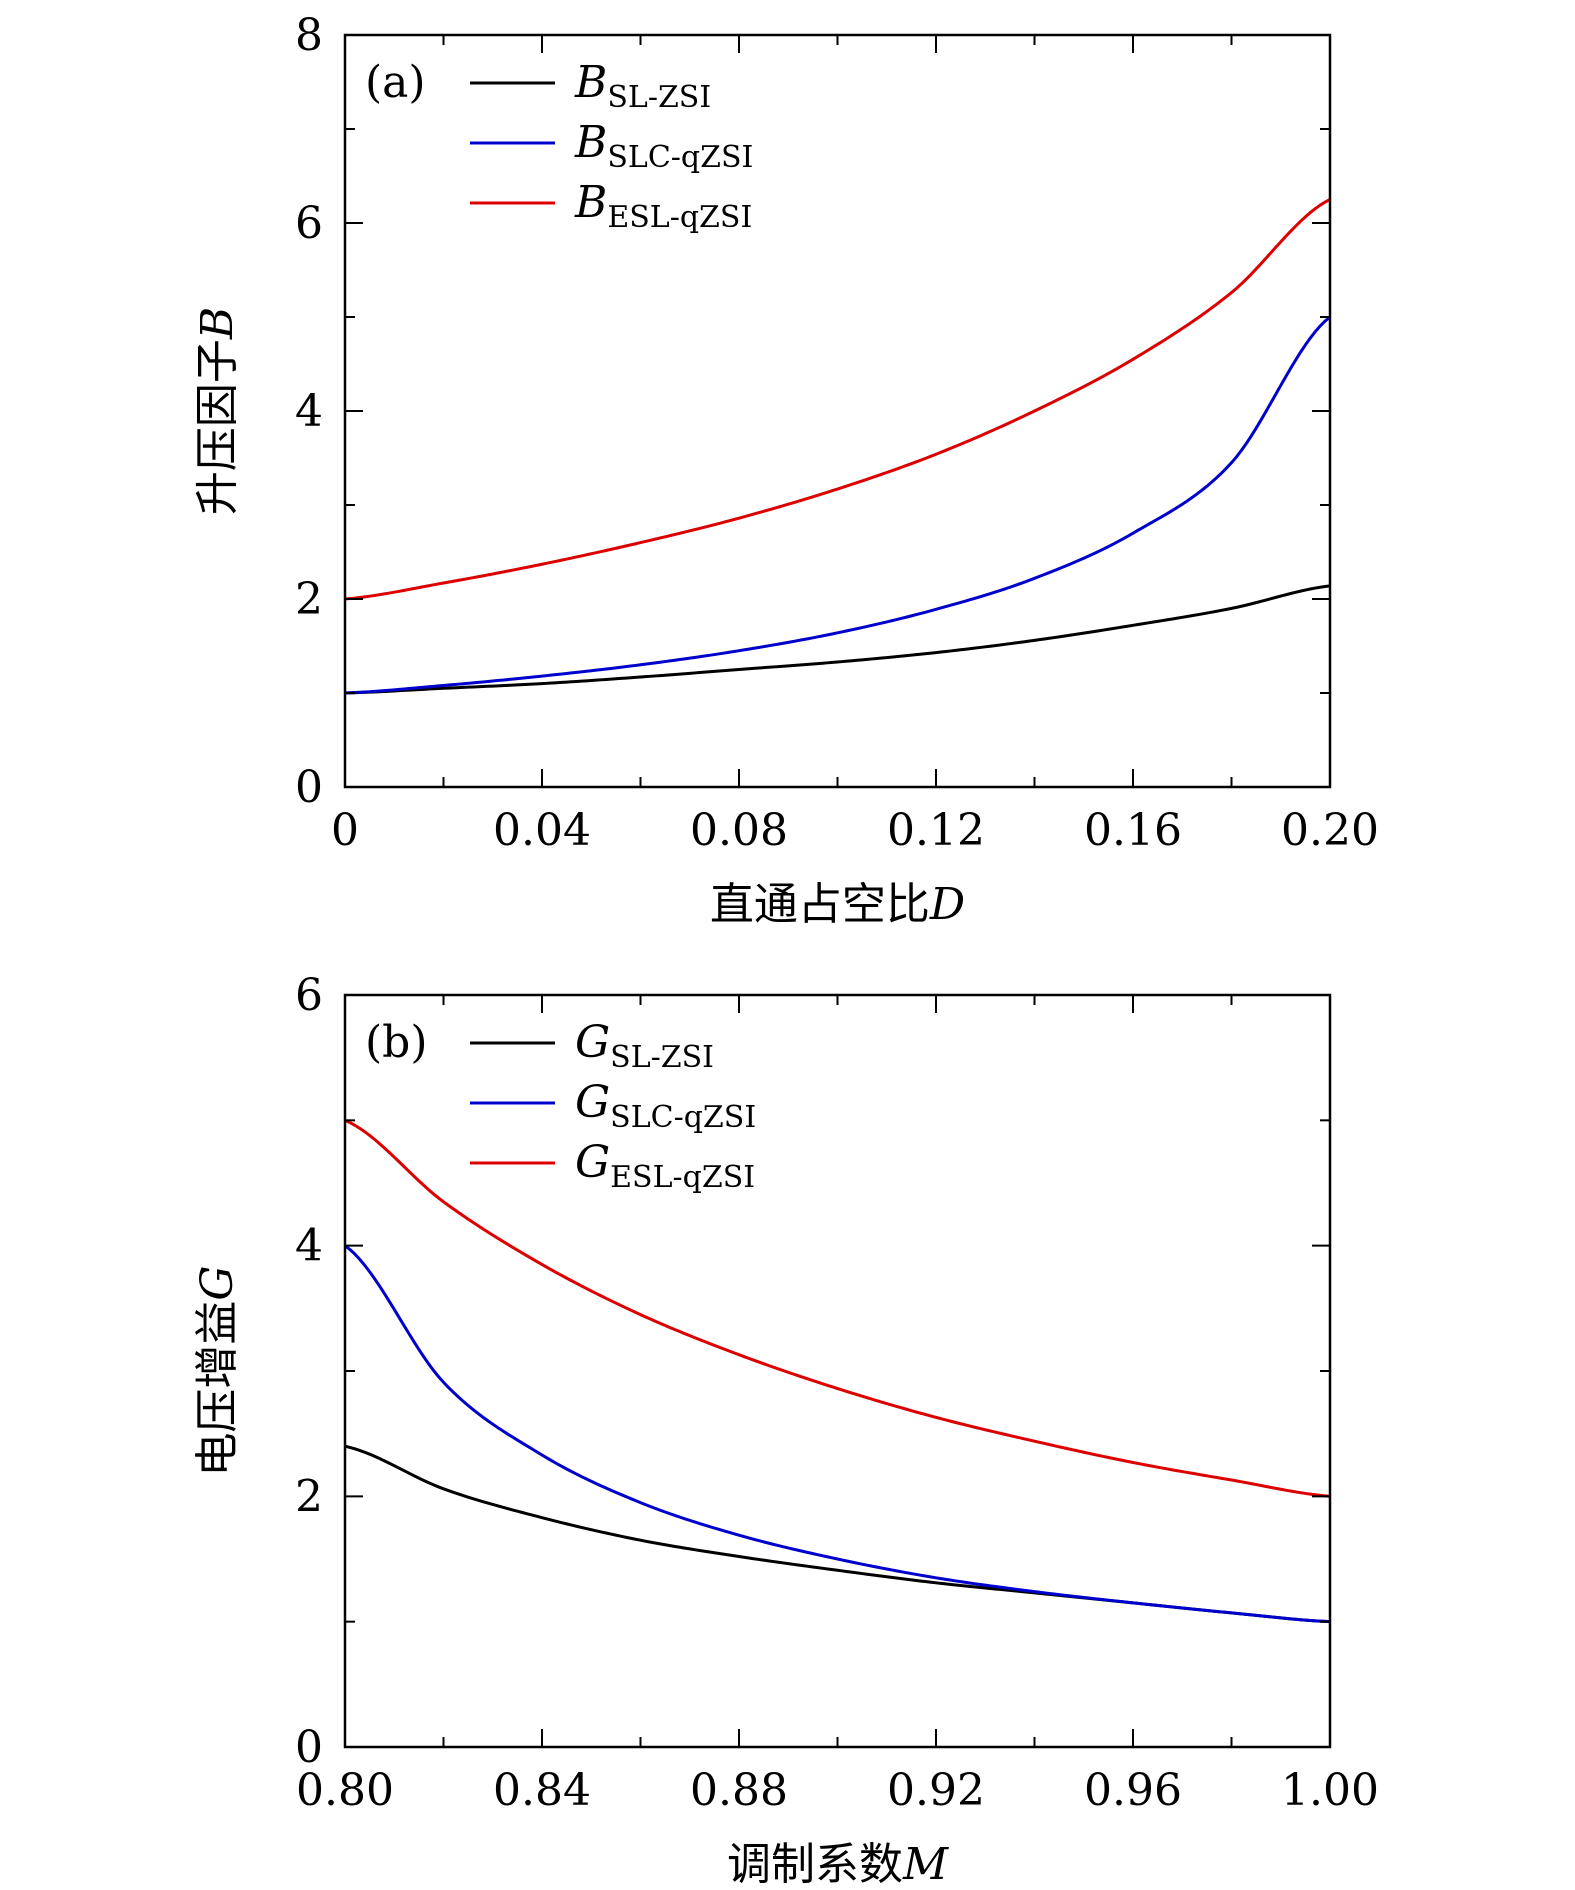  Describe the element at coordinates (739, 830) in the screenshot. I see `x-tick-label: 0.08` at that location.